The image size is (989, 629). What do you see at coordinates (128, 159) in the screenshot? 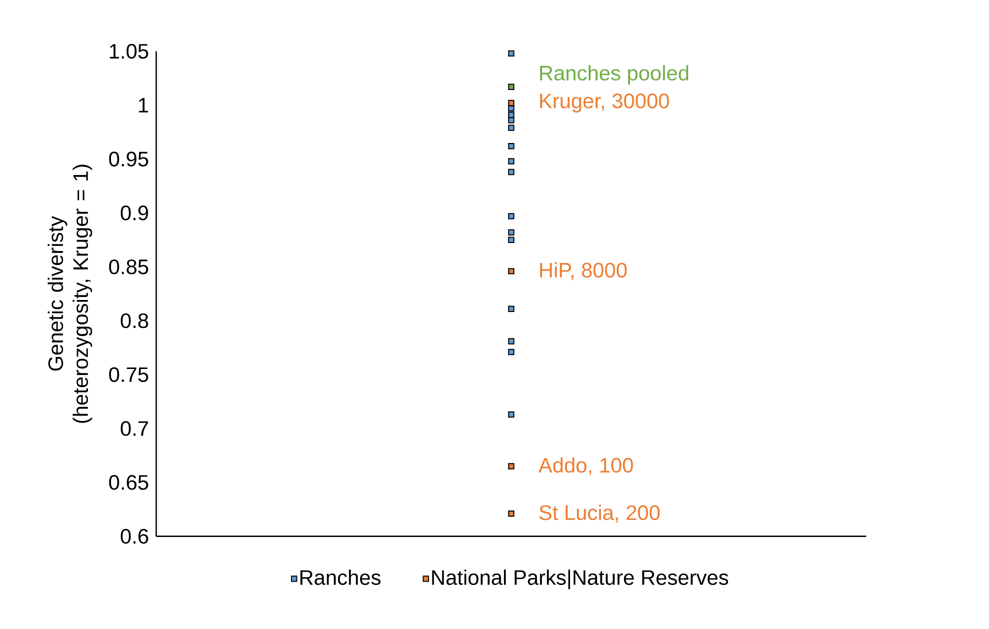
I see `y-tick-label: 0.95` at bounding box center [128, 159].